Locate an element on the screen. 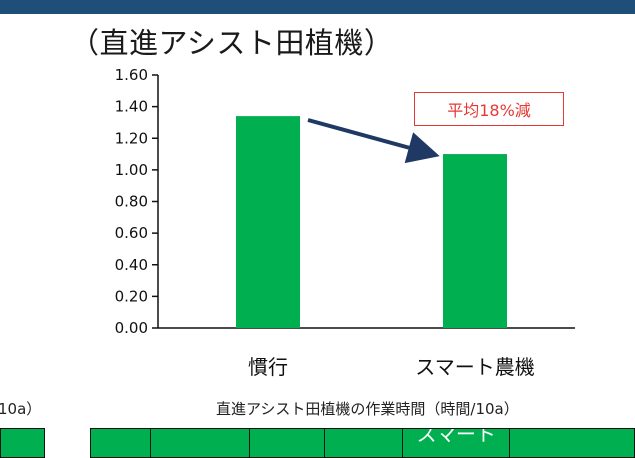  x-category-label: 慣行 is located at coordinates (268, 367).